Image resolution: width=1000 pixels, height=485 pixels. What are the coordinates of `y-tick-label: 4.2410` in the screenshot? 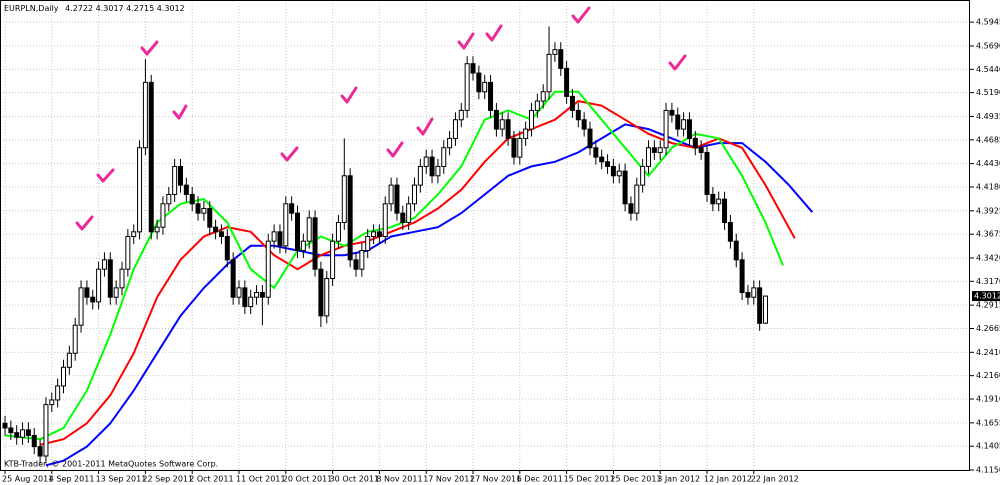 It's located at (988, 352).